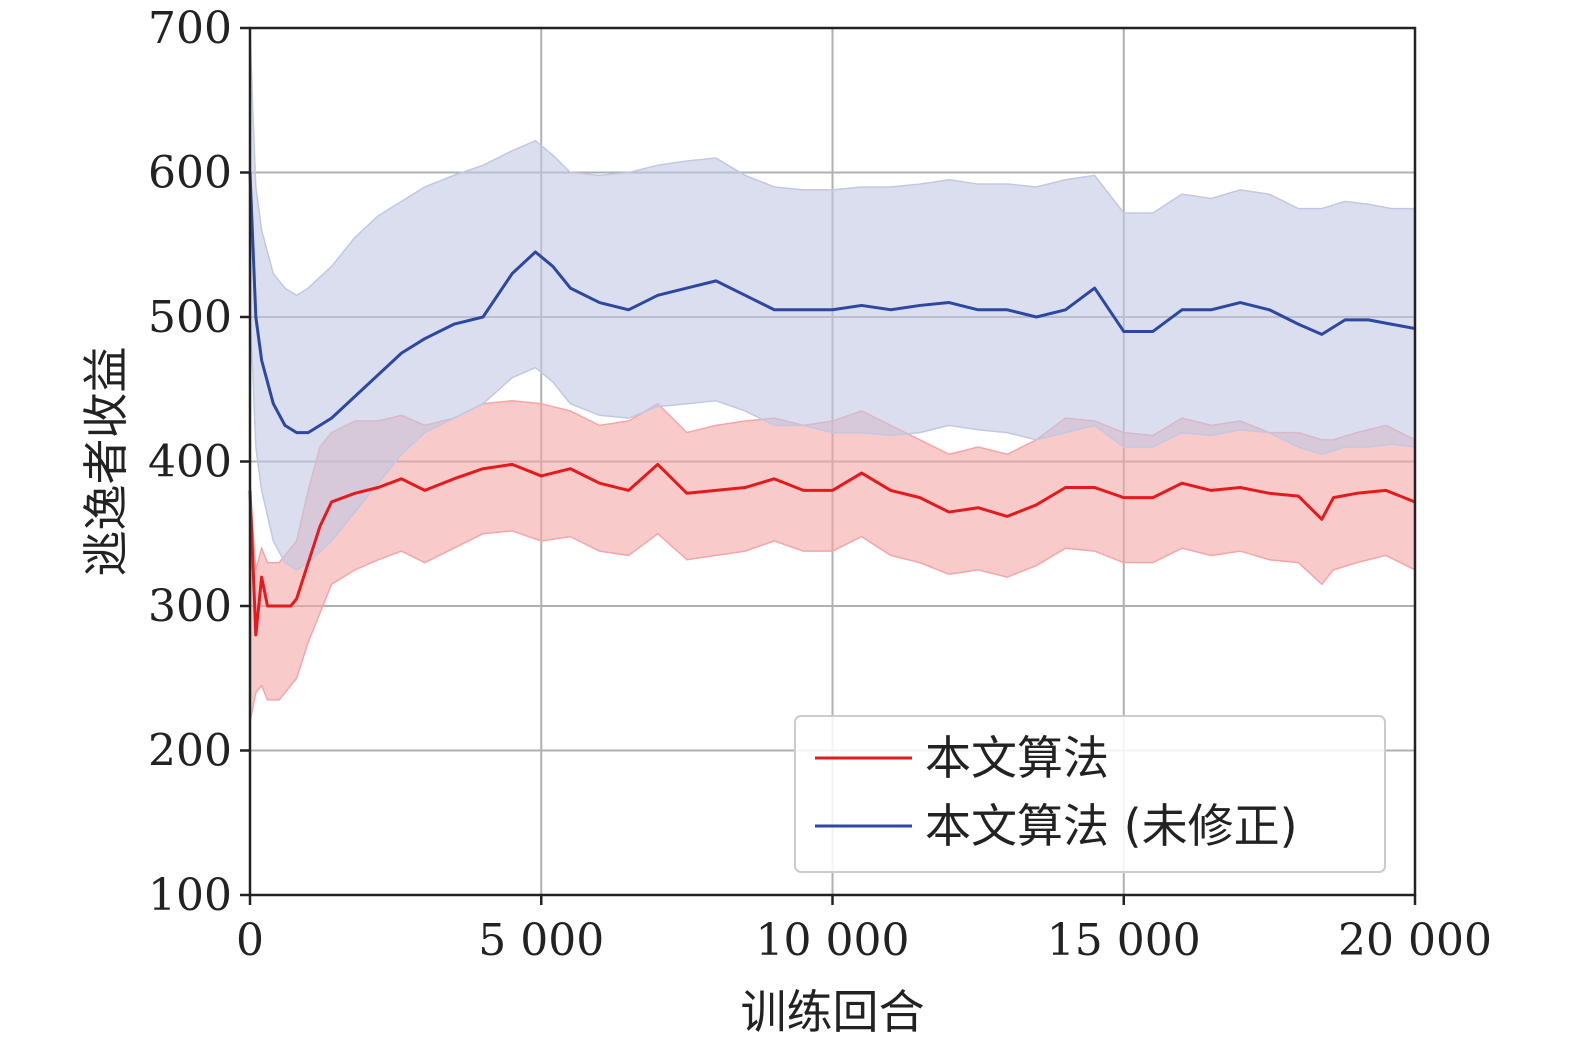 This screenshot has height=1038, width=1575. What do you see at coordinates (106, 462) in the screenshot?
I see `y-axis-label: 逃逸者收益` at bounding box center [106, 462].